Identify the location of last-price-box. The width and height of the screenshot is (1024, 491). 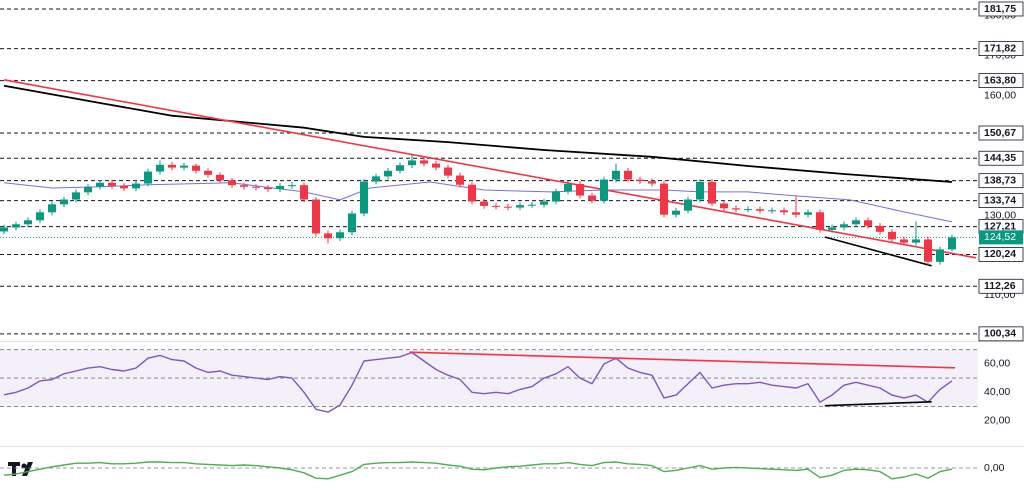
(1001, 237).